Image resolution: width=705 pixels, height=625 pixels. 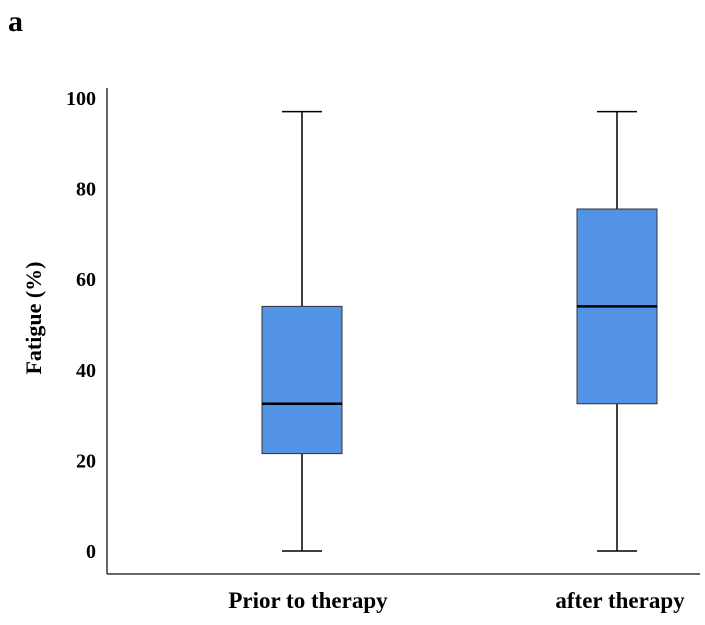 I want to click on x-tick-label: Prior to therapy, so click(x=308, y=600).